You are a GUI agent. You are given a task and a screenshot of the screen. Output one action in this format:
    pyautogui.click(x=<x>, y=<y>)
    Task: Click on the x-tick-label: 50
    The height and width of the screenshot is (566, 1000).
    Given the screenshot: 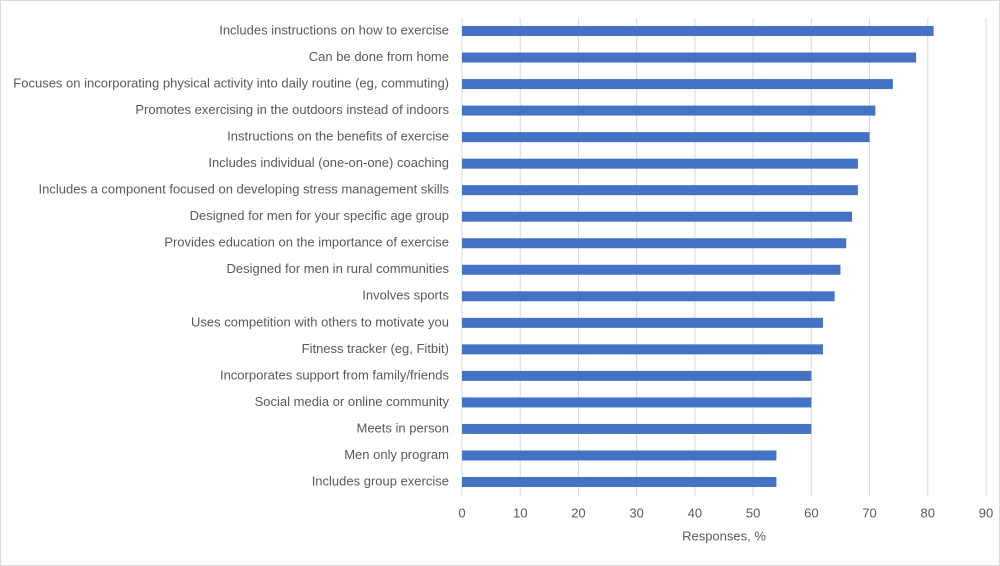 What is the action you would take?
    pyautogui.click(x=753, y=512)
    